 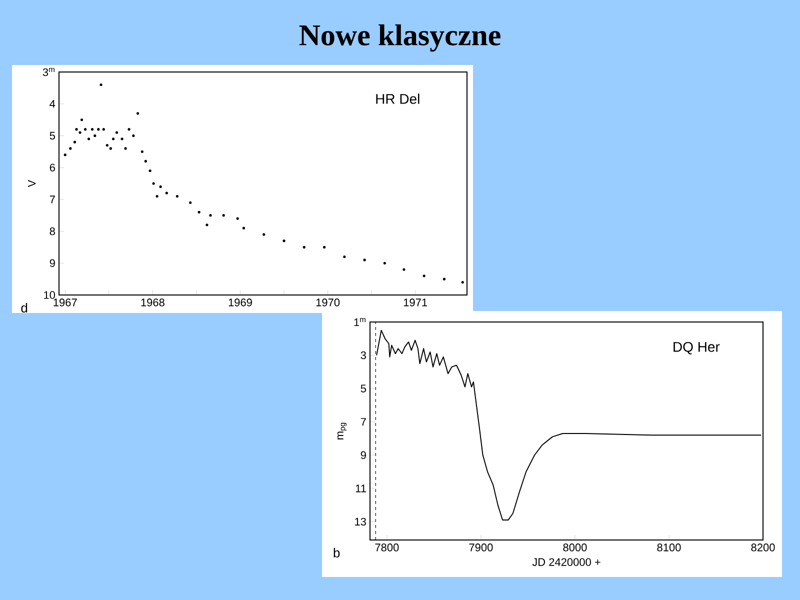 I want to click on x-tick-label: 8000, so click(x=575, y=548).